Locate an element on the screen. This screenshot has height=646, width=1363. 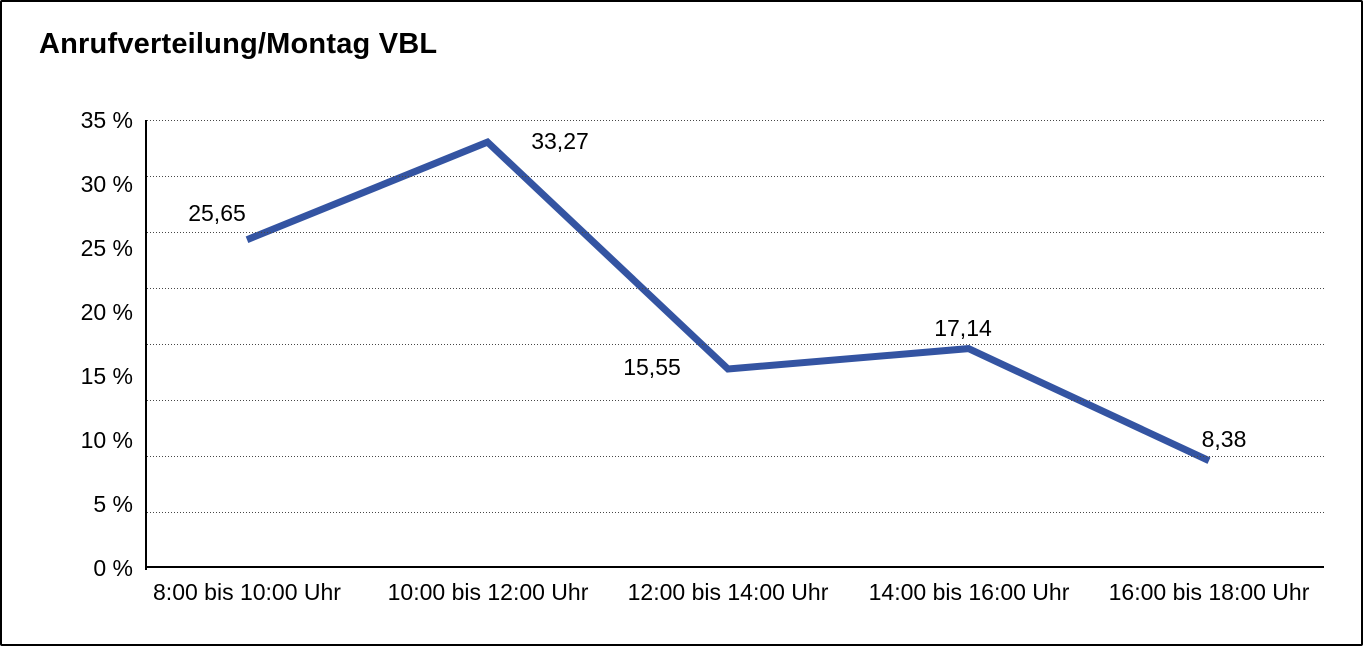
data-value-label: 17,14 is located at coordinates (963, 328).